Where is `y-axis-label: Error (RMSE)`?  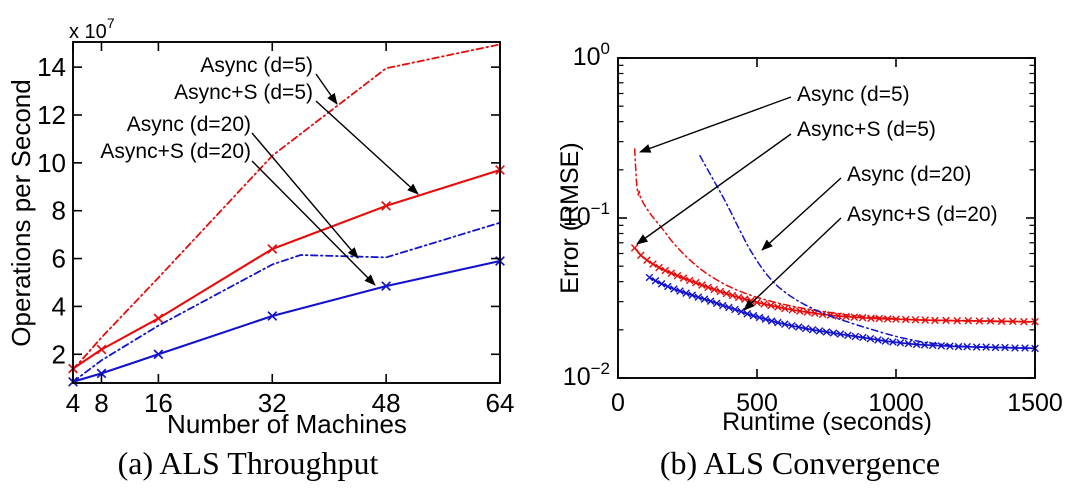
y-axis-label: Error (RMSE) is located at coordinates (570, 217).